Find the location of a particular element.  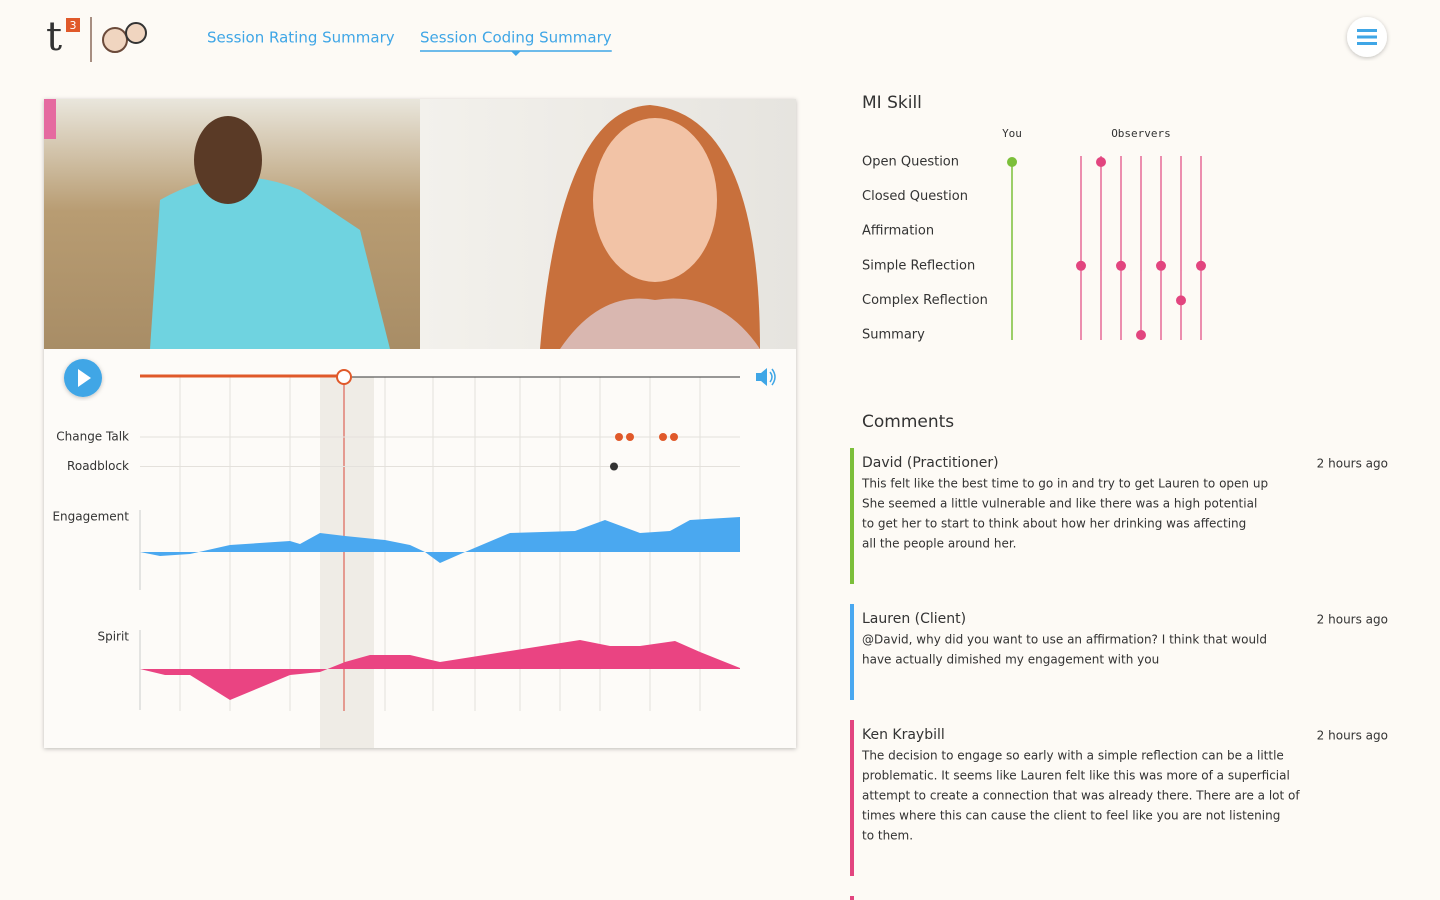

skill-label: Affirmation is located at coordinates (898, 231).